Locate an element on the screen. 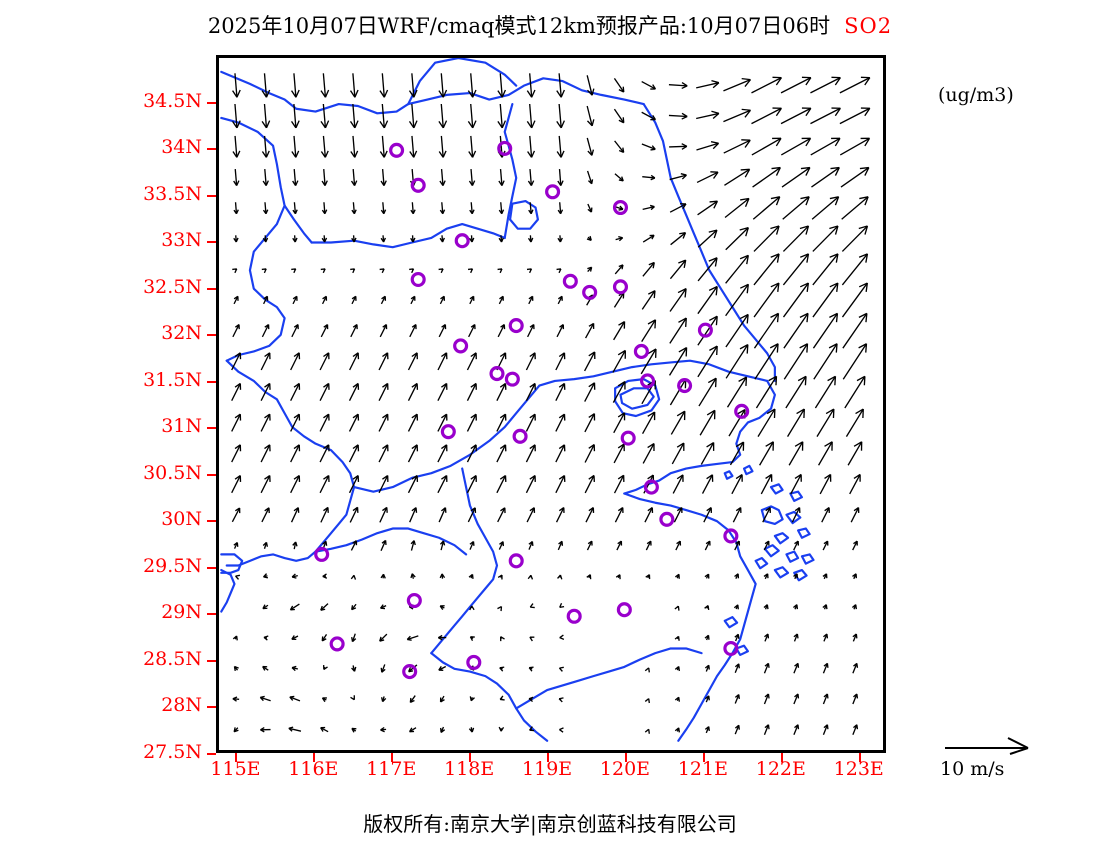  title-species-text: SO2 is located at coordinates (868, 26).